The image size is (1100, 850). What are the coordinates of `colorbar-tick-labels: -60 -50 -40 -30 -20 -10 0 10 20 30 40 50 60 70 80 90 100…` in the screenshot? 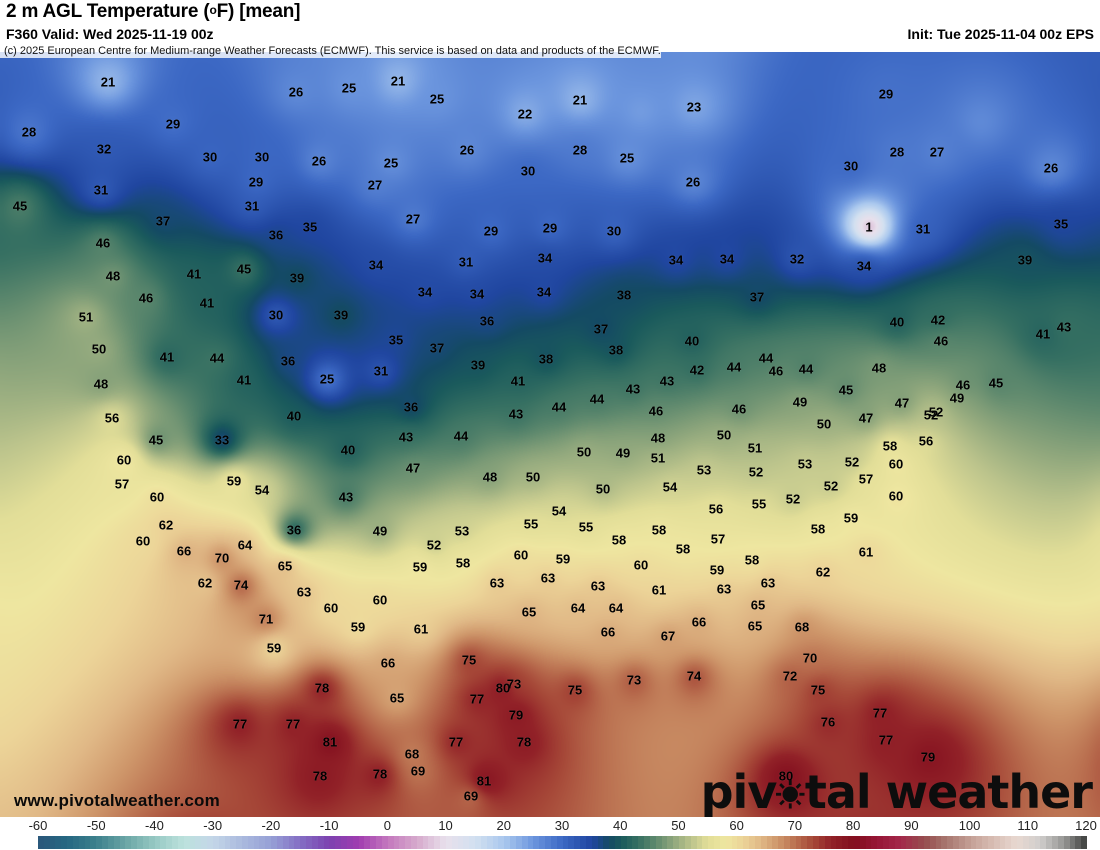 It's located at (550, 825).